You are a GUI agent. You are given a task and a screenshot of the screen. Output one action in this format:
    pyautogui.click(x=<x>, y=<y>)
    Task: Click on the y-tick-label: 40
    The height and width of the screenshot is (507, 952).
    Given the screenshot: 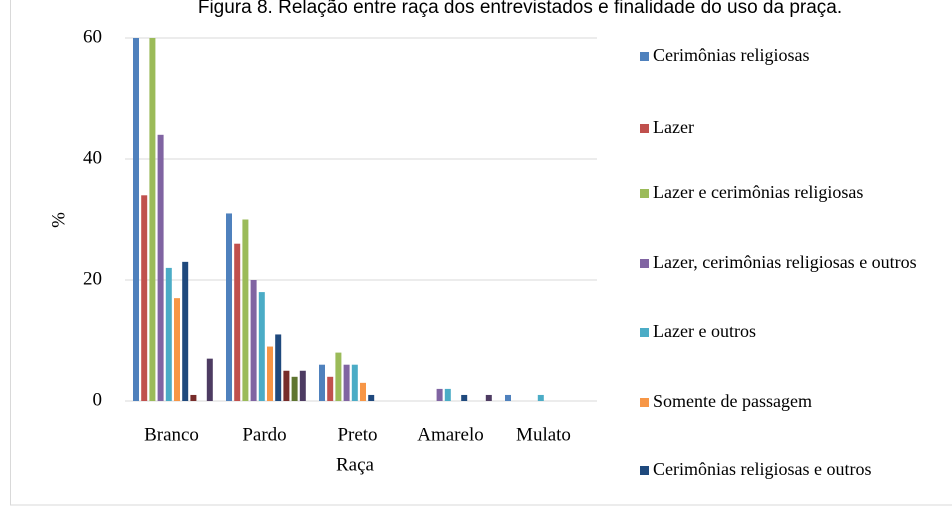 What is the action you would take?
    pyautogui.click(x=92, y=157)
    